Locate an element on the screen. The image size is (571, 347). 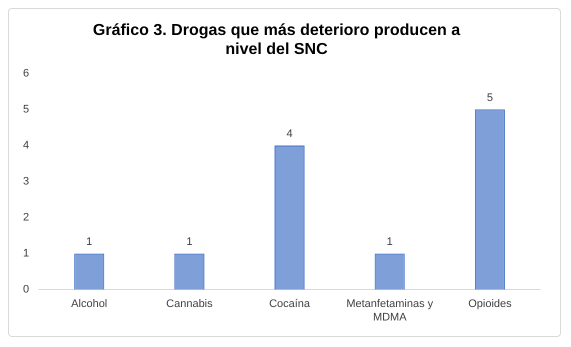
x-tick-label: Metanfetaminas y MDMA is located at coordinates (390, 311).